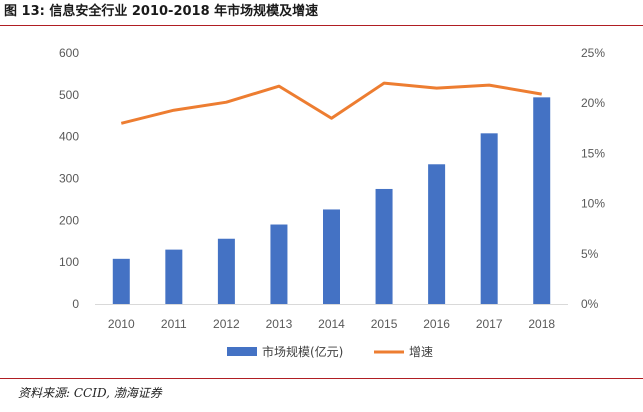  I want to click on left-tick-label: 100, so click(69, 262).